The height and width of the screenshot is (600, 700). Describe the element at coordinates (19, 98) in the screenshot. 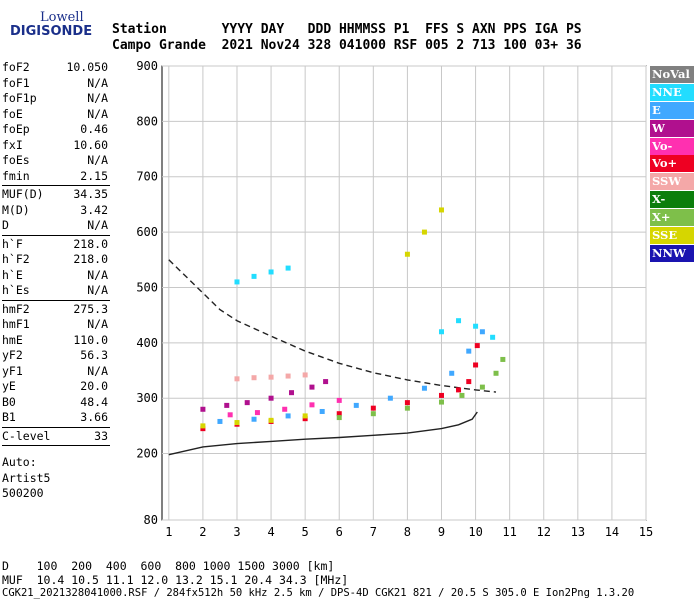

I see `param-label: foF1p` at that location.